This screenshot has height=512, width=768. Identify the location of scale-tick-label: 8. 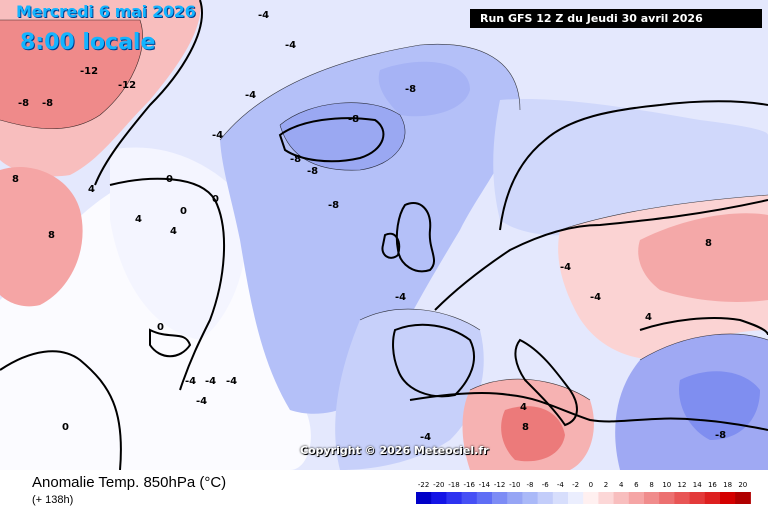
(651, 485).